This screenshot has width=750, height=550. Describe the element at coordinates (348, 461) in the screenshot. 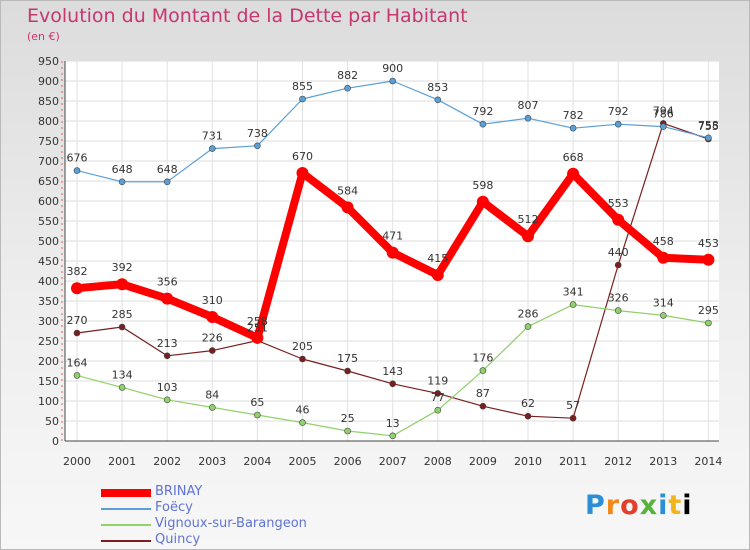

I see `x-tick-label: 2006` at that location.